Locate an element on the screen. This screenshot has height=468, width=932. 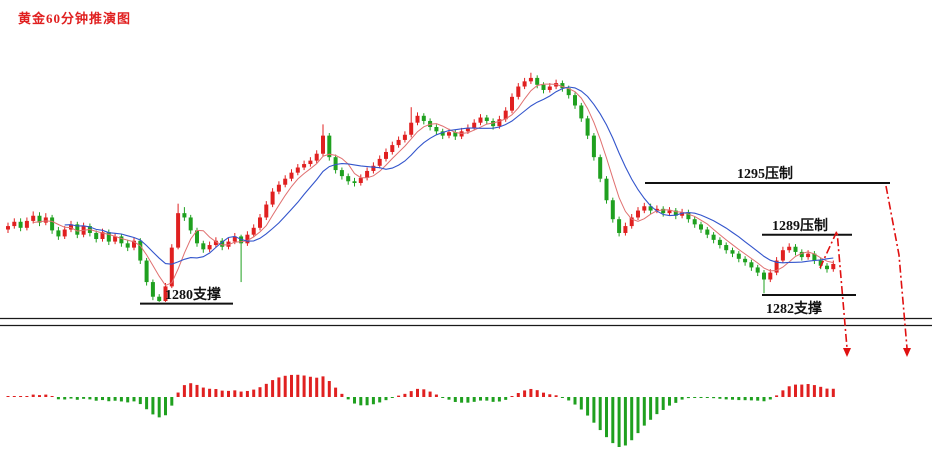
support-level-label-1282: 1282支撑 is located at coordinates (794, 309).